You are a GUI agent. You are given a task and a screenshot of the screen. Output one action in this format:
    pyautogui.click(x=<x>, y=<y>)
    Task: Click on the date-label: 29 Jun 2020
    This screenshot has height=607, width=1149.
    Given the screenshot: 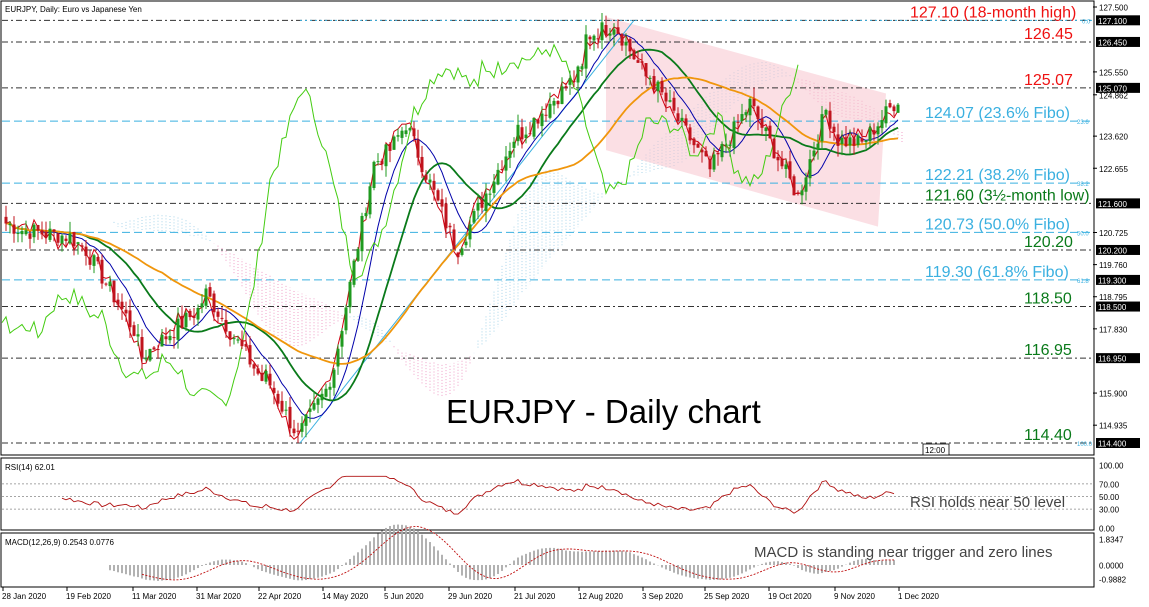 What is the action you would take?
    pyautogui.click(x=470, y=596)
    